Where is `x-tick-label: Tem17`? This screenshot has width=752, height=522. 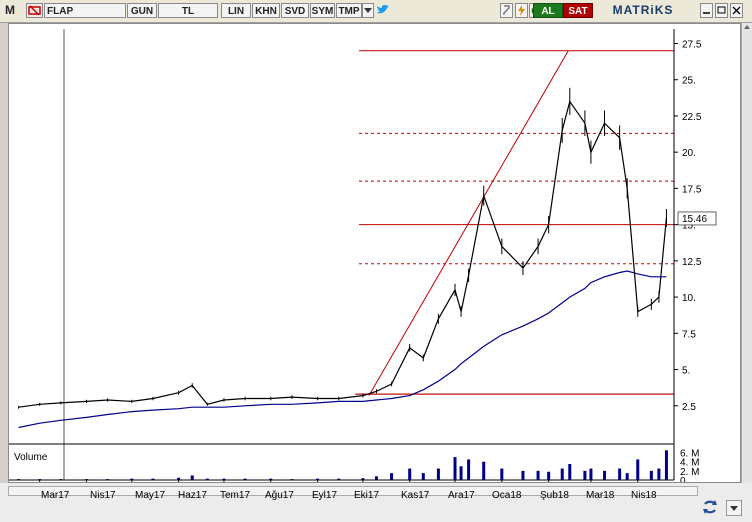
x-tick-label: Tem17 is located at coordinates (235, 495).